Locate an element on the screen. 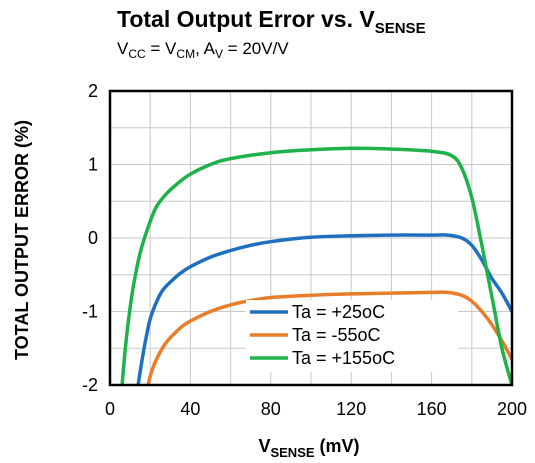  subtitle-vcc: V is located at coordinates (123, 48).